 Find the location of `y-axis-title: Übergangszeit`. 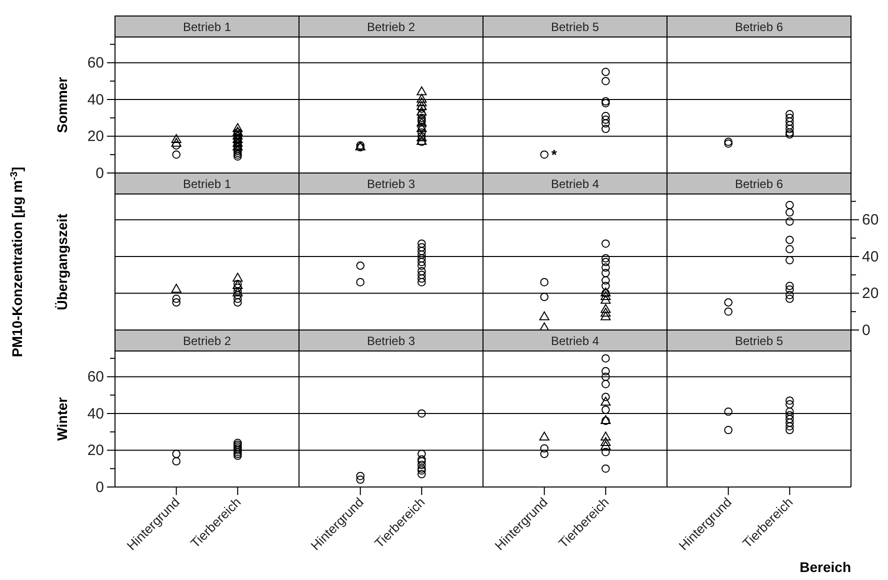

y-axis-title: Übergangszeit is located at coordinates (62, 261).